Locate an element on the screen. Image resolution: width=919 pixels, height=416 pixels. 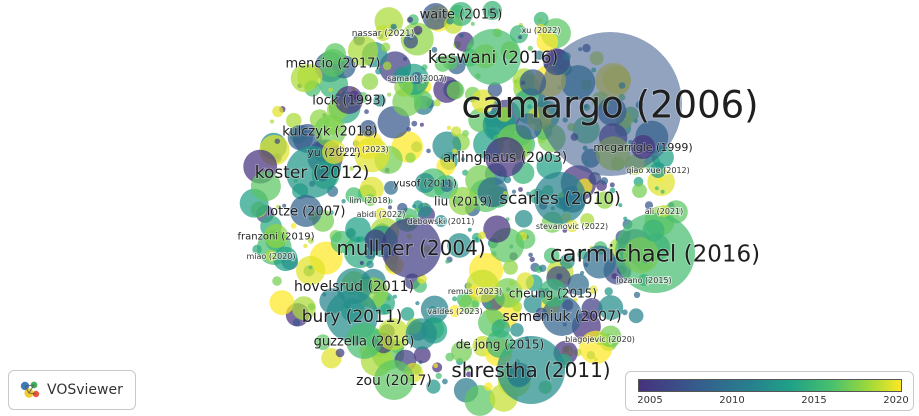
node-label: lozano (2015) is located at coordinates (643, 280).